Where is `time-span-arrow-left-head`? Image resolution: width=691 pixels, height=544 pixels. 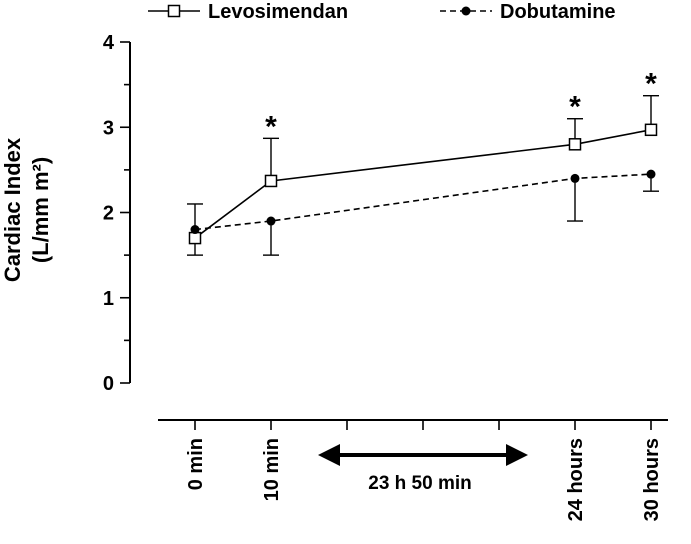 time-span-arrow-left-head is located at coordinates (329, 455).